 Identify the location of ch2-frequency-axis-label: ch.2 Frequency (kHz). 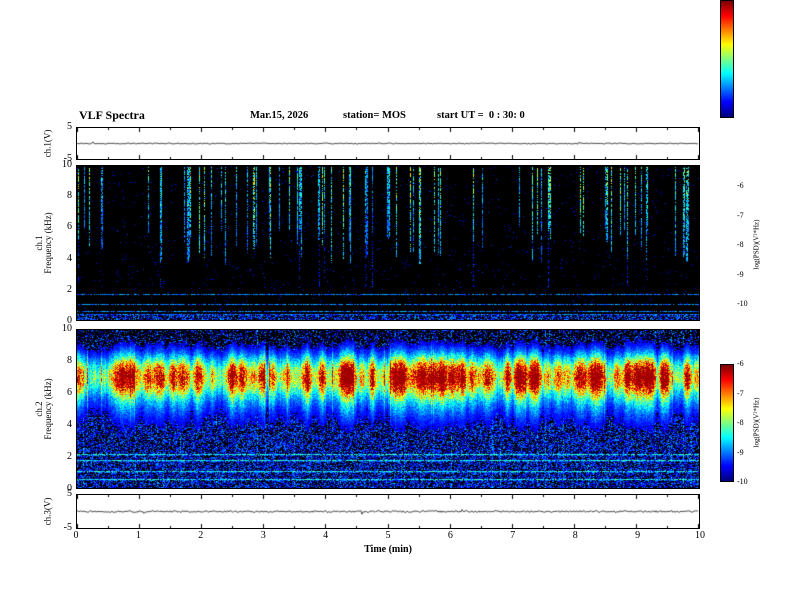
(43, 409).